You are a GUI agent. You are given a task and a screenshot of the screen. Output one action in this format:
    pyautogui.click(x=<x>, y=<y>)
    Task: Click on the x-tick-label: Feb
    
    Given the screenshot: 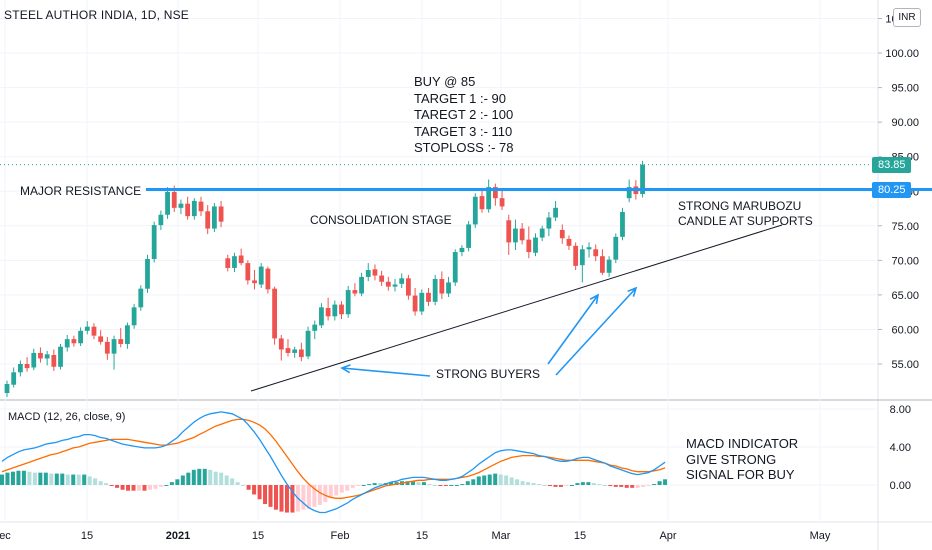 What is the action you would take?
    pyautogui.click(x=340, y=536)
    